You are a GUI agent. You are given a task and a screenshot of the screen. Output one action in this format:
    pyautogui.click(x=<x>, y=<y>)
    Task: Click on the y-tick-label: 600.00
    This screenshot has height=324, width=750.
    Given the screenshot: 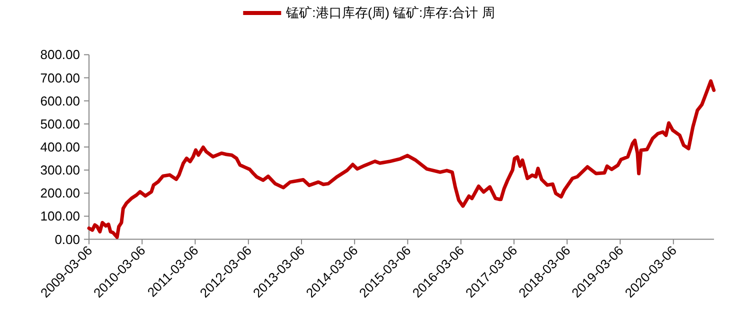 What is the action you would take?
    pyautogui.click(x=60, y=100)
    